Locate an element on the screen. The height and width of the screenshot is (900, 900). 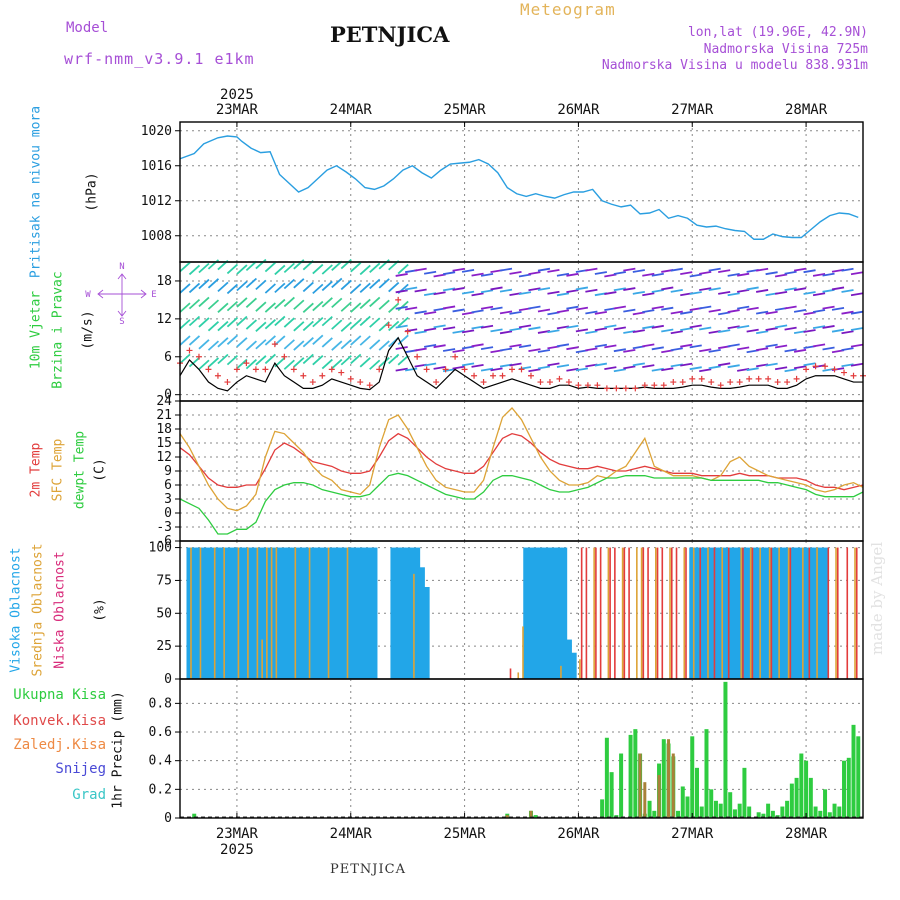
bottom-day-label: 25MAR is located at coordinates (465, 834).